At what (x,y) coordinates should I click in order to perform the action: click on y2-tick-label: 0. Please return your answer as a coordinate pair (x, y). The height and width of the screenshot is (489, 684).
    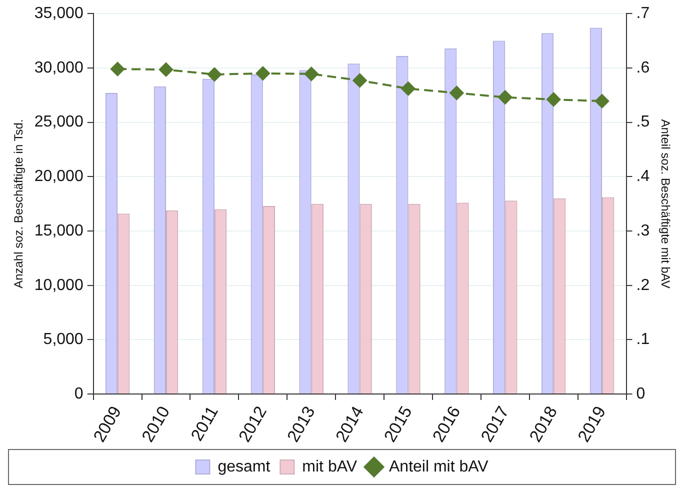
    Looking at the image, I should click on (641, 393).